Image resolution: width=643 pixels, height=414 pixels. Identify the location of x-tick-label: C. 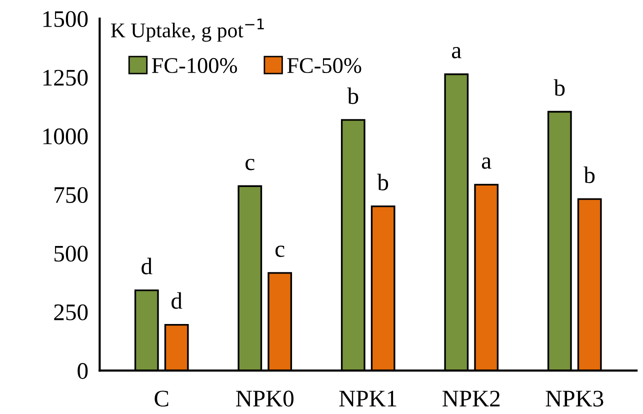
(161, 398).